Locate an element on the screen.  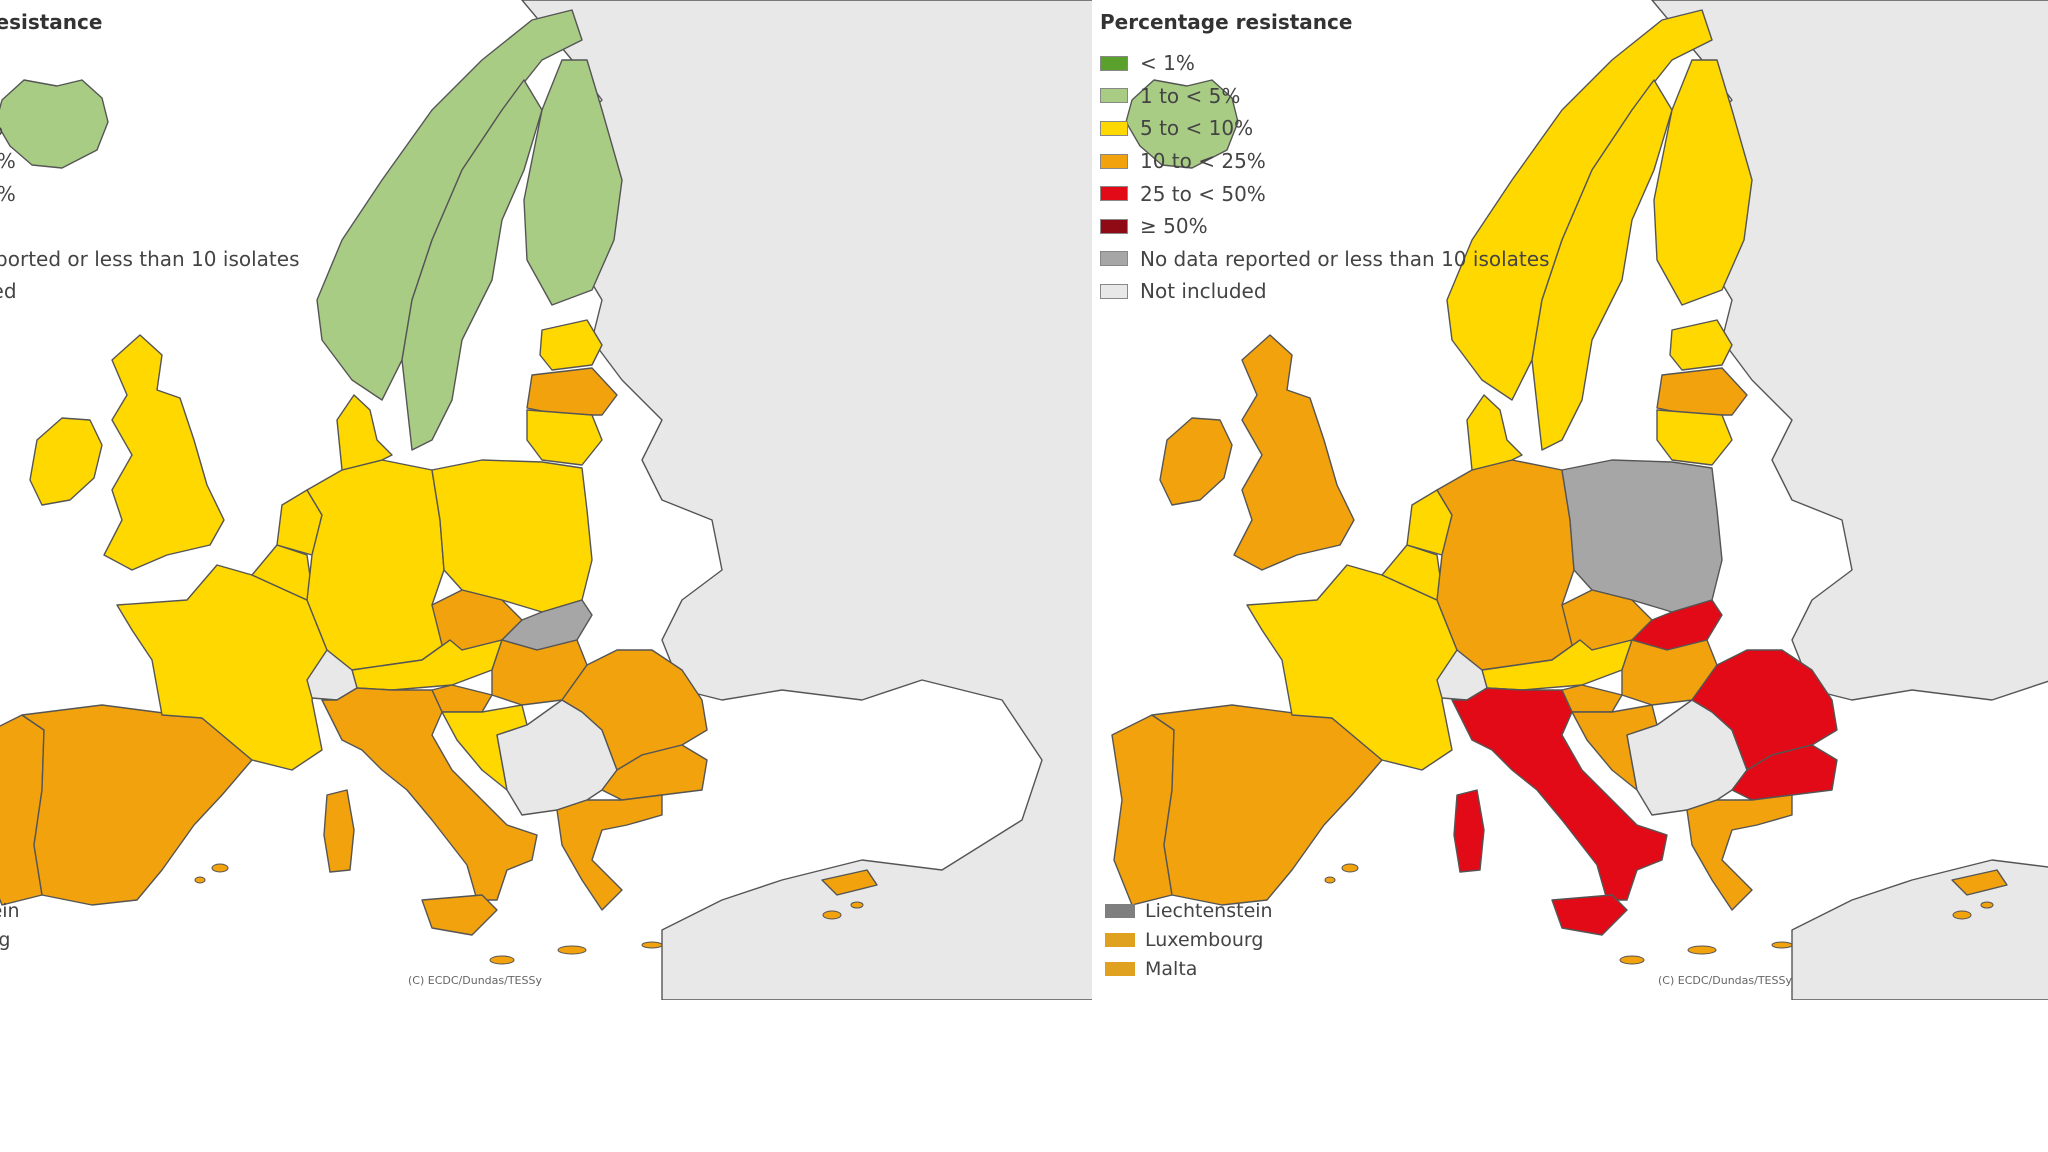
country-cyprus is located at coordinates (1979, 882).